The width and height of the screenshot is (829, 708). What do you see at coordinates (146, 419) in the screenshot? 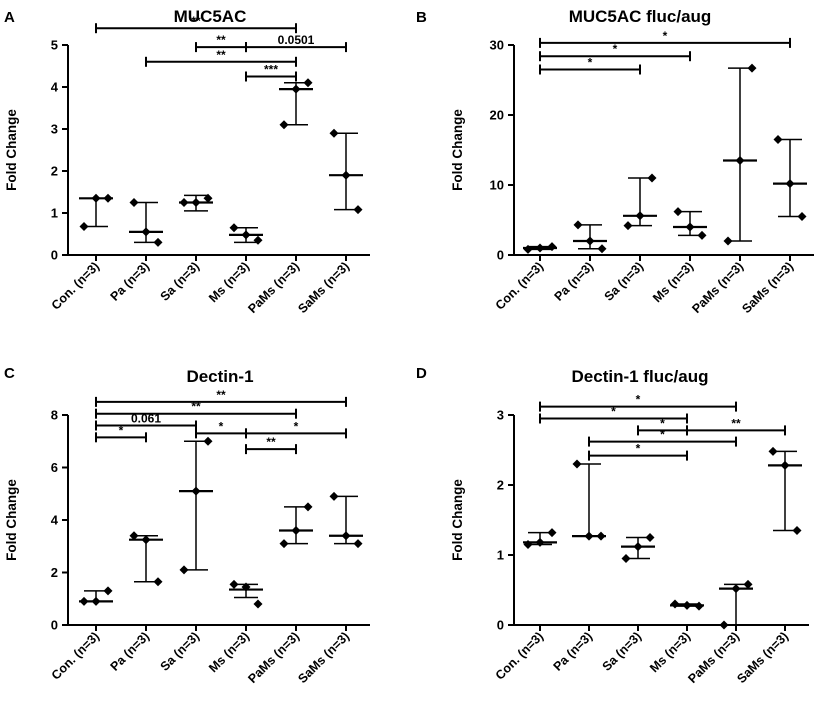
I see `significance-label: 0.061` at bounding box center [146, 419].